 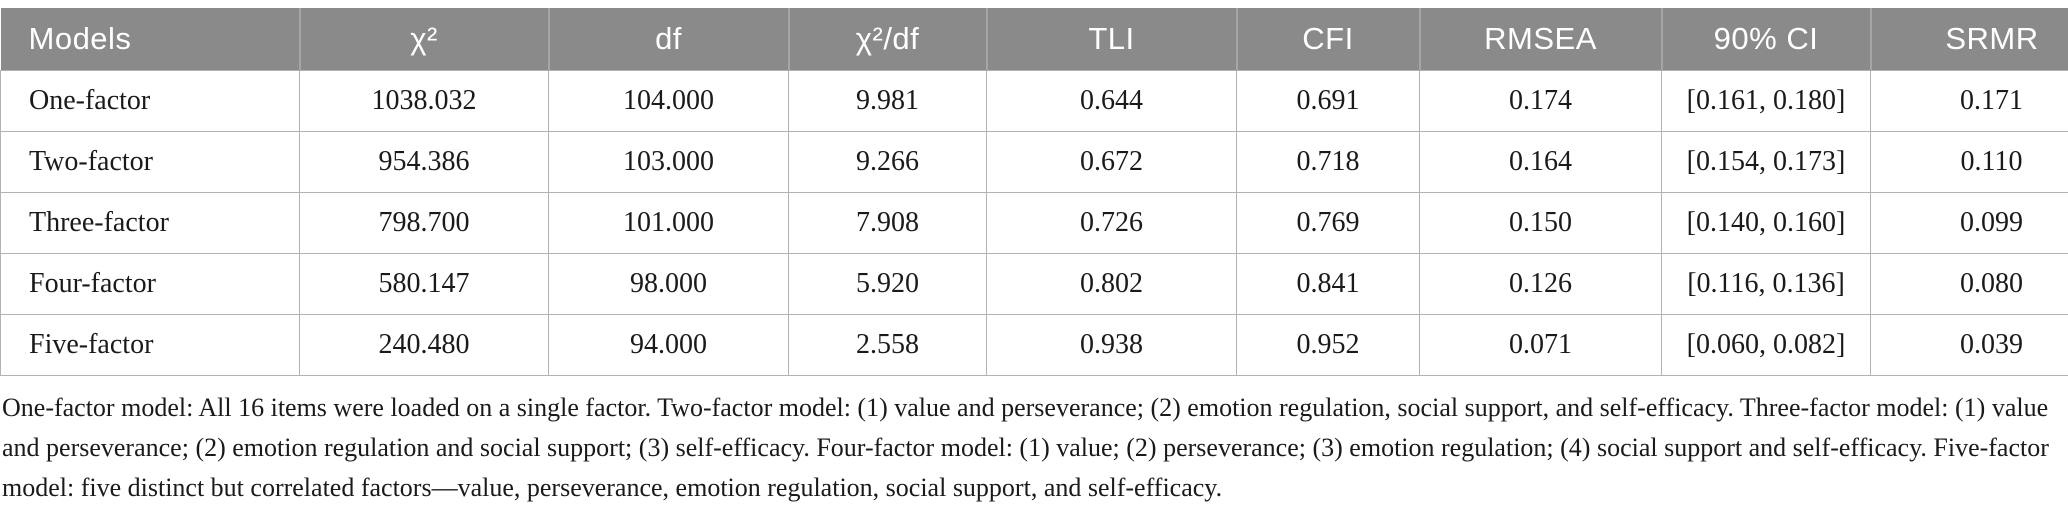 What do you see at coordinates (1541, 345) in the screenshot?
I see `table-cell: 0.071` at bounding box center [1541, 345].